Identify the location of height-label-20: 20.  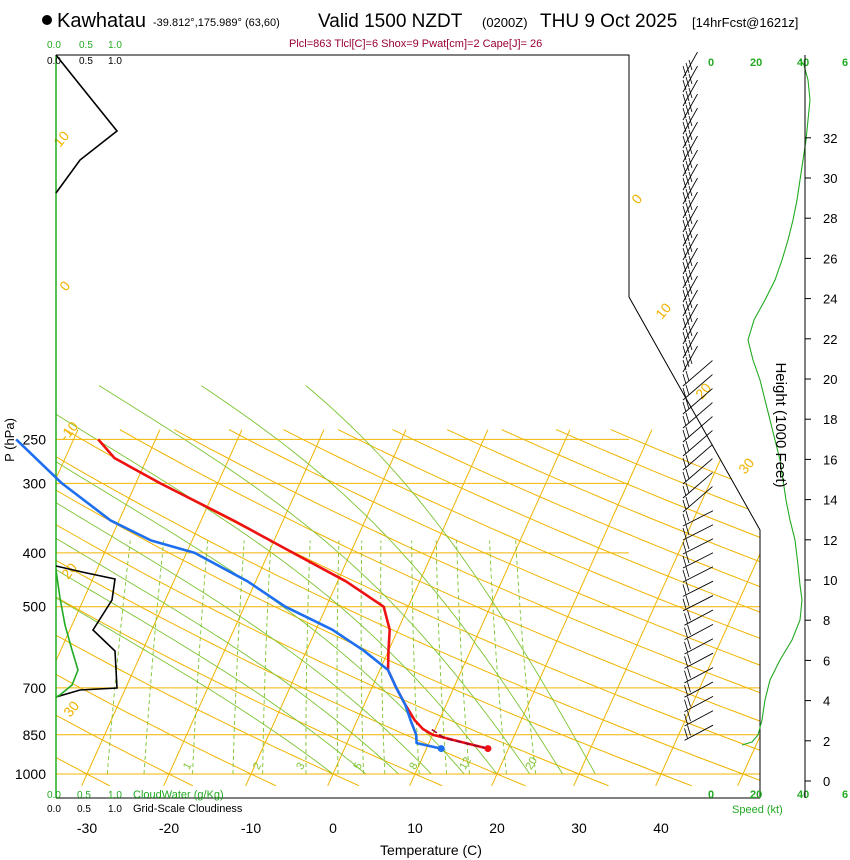
(830, 379).